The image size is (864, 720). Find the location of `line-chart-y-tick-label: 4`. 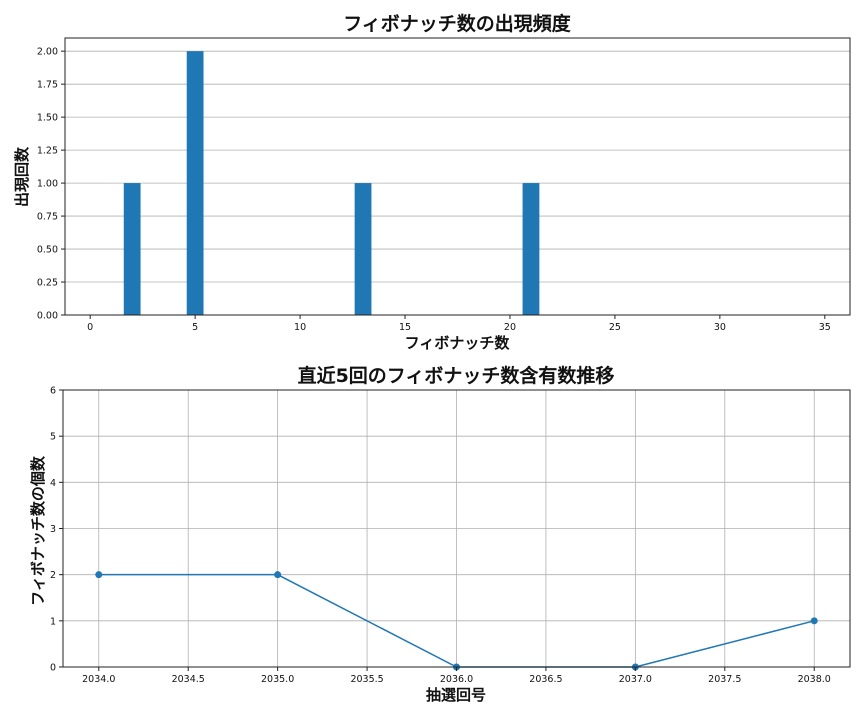

line-chart-y-tick-label: 4 is located at coordinates (53, 483).